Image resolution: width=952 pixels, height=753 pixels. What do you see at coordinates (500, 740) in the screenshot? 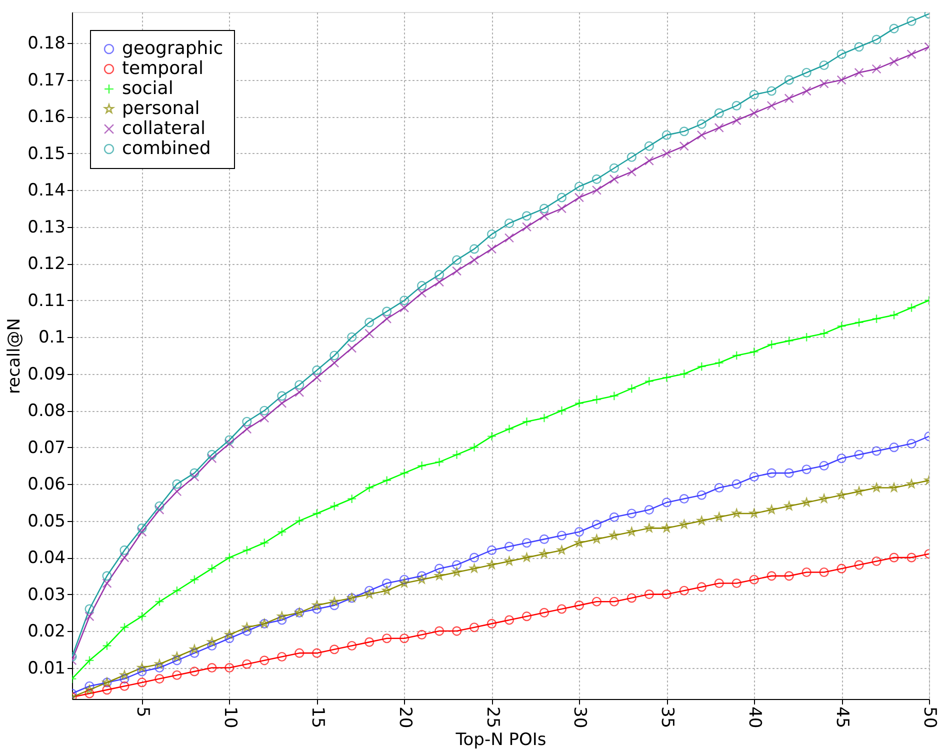
I see `x-axis-title: Top-N POIs` at bounding box center [500, 740].